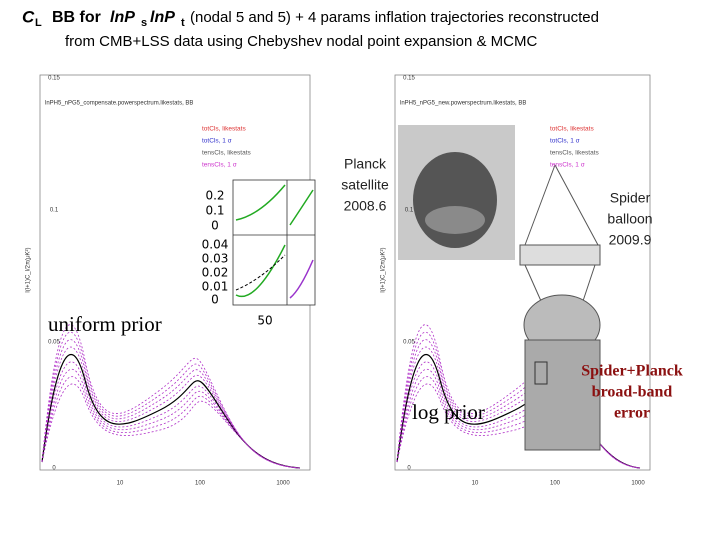  Describe the element at coordinates (629, 219) in the screenshot. I see `spider-label: balloon` at that location.